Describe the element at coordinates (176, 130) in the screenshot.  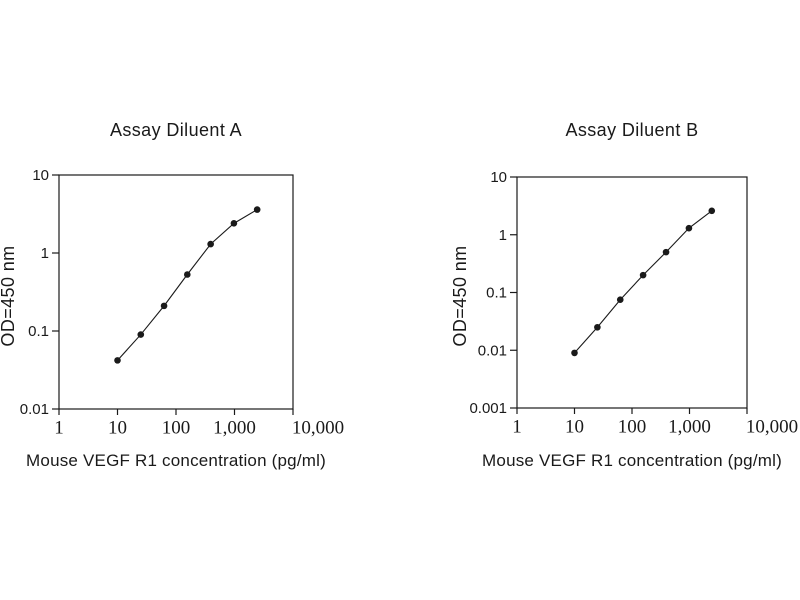
I see `chart-title: Assay Diluent A` at that location.